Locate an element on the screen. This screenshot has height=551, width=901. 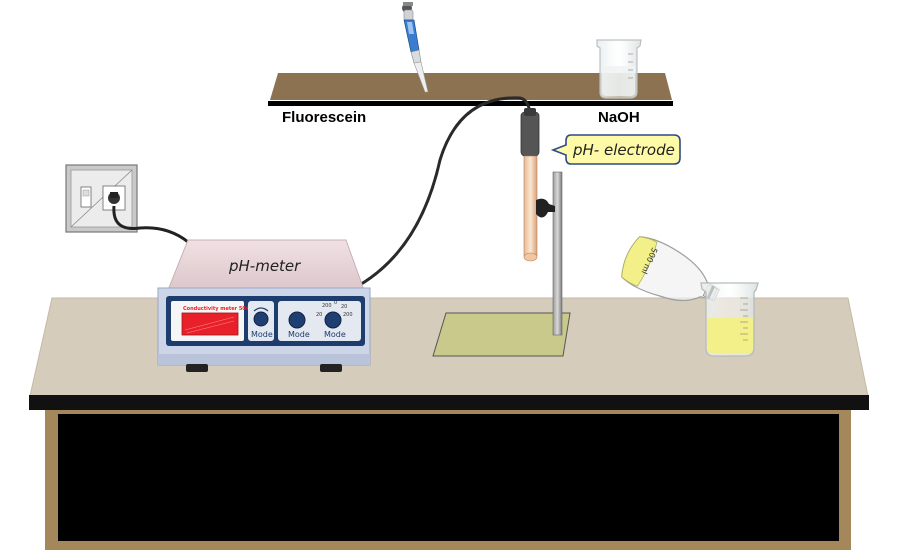
electrode-cable is located at coordinates (444, 192).